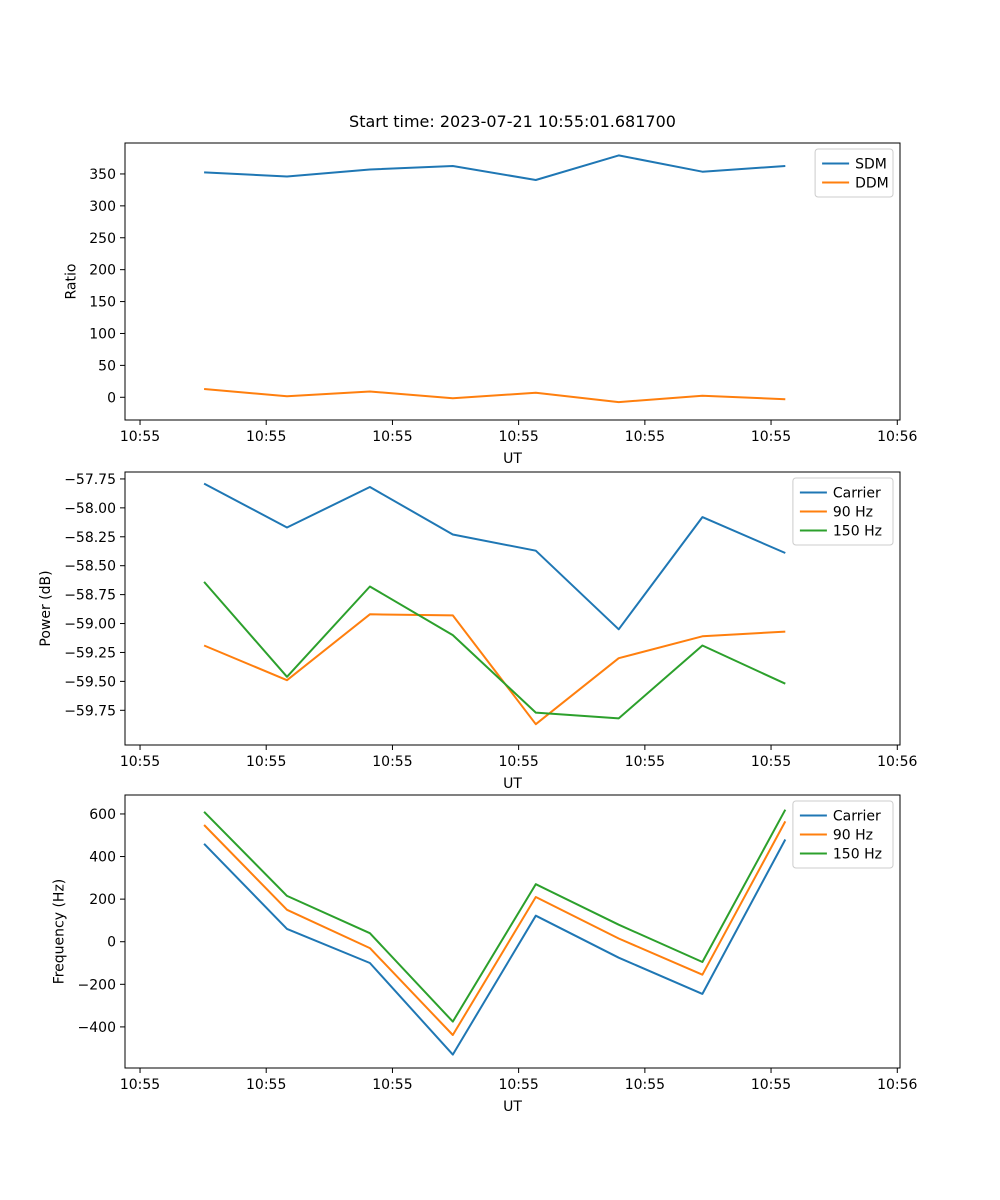  Describe the element at coordinates (102, 815) in the screenshot. I see `y-tick-label: 600` at that location.